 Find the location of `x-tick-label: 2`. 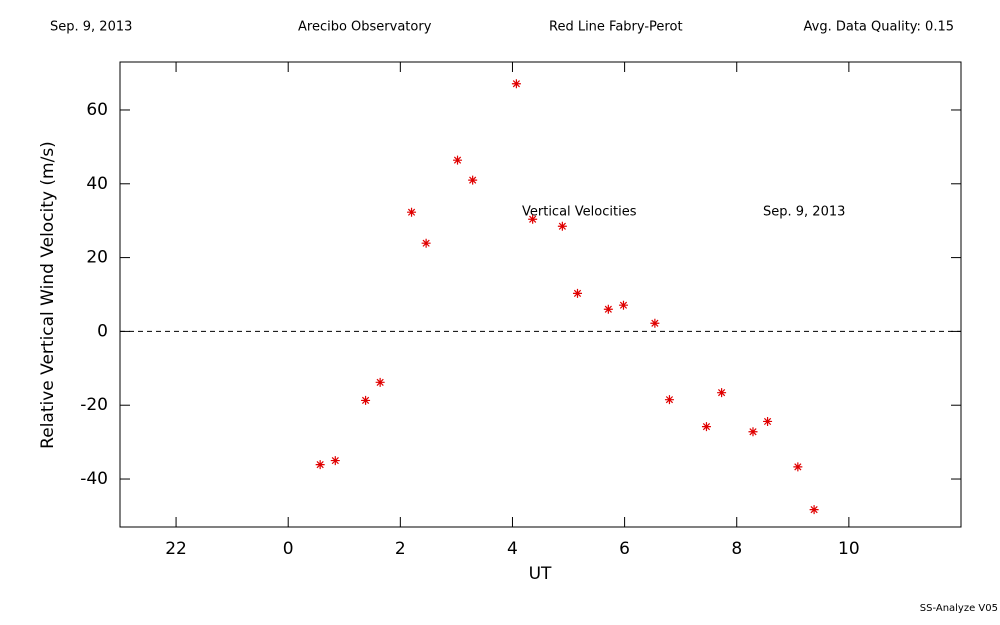

x-tick-label: 2 is located at coordinates (400, 549).